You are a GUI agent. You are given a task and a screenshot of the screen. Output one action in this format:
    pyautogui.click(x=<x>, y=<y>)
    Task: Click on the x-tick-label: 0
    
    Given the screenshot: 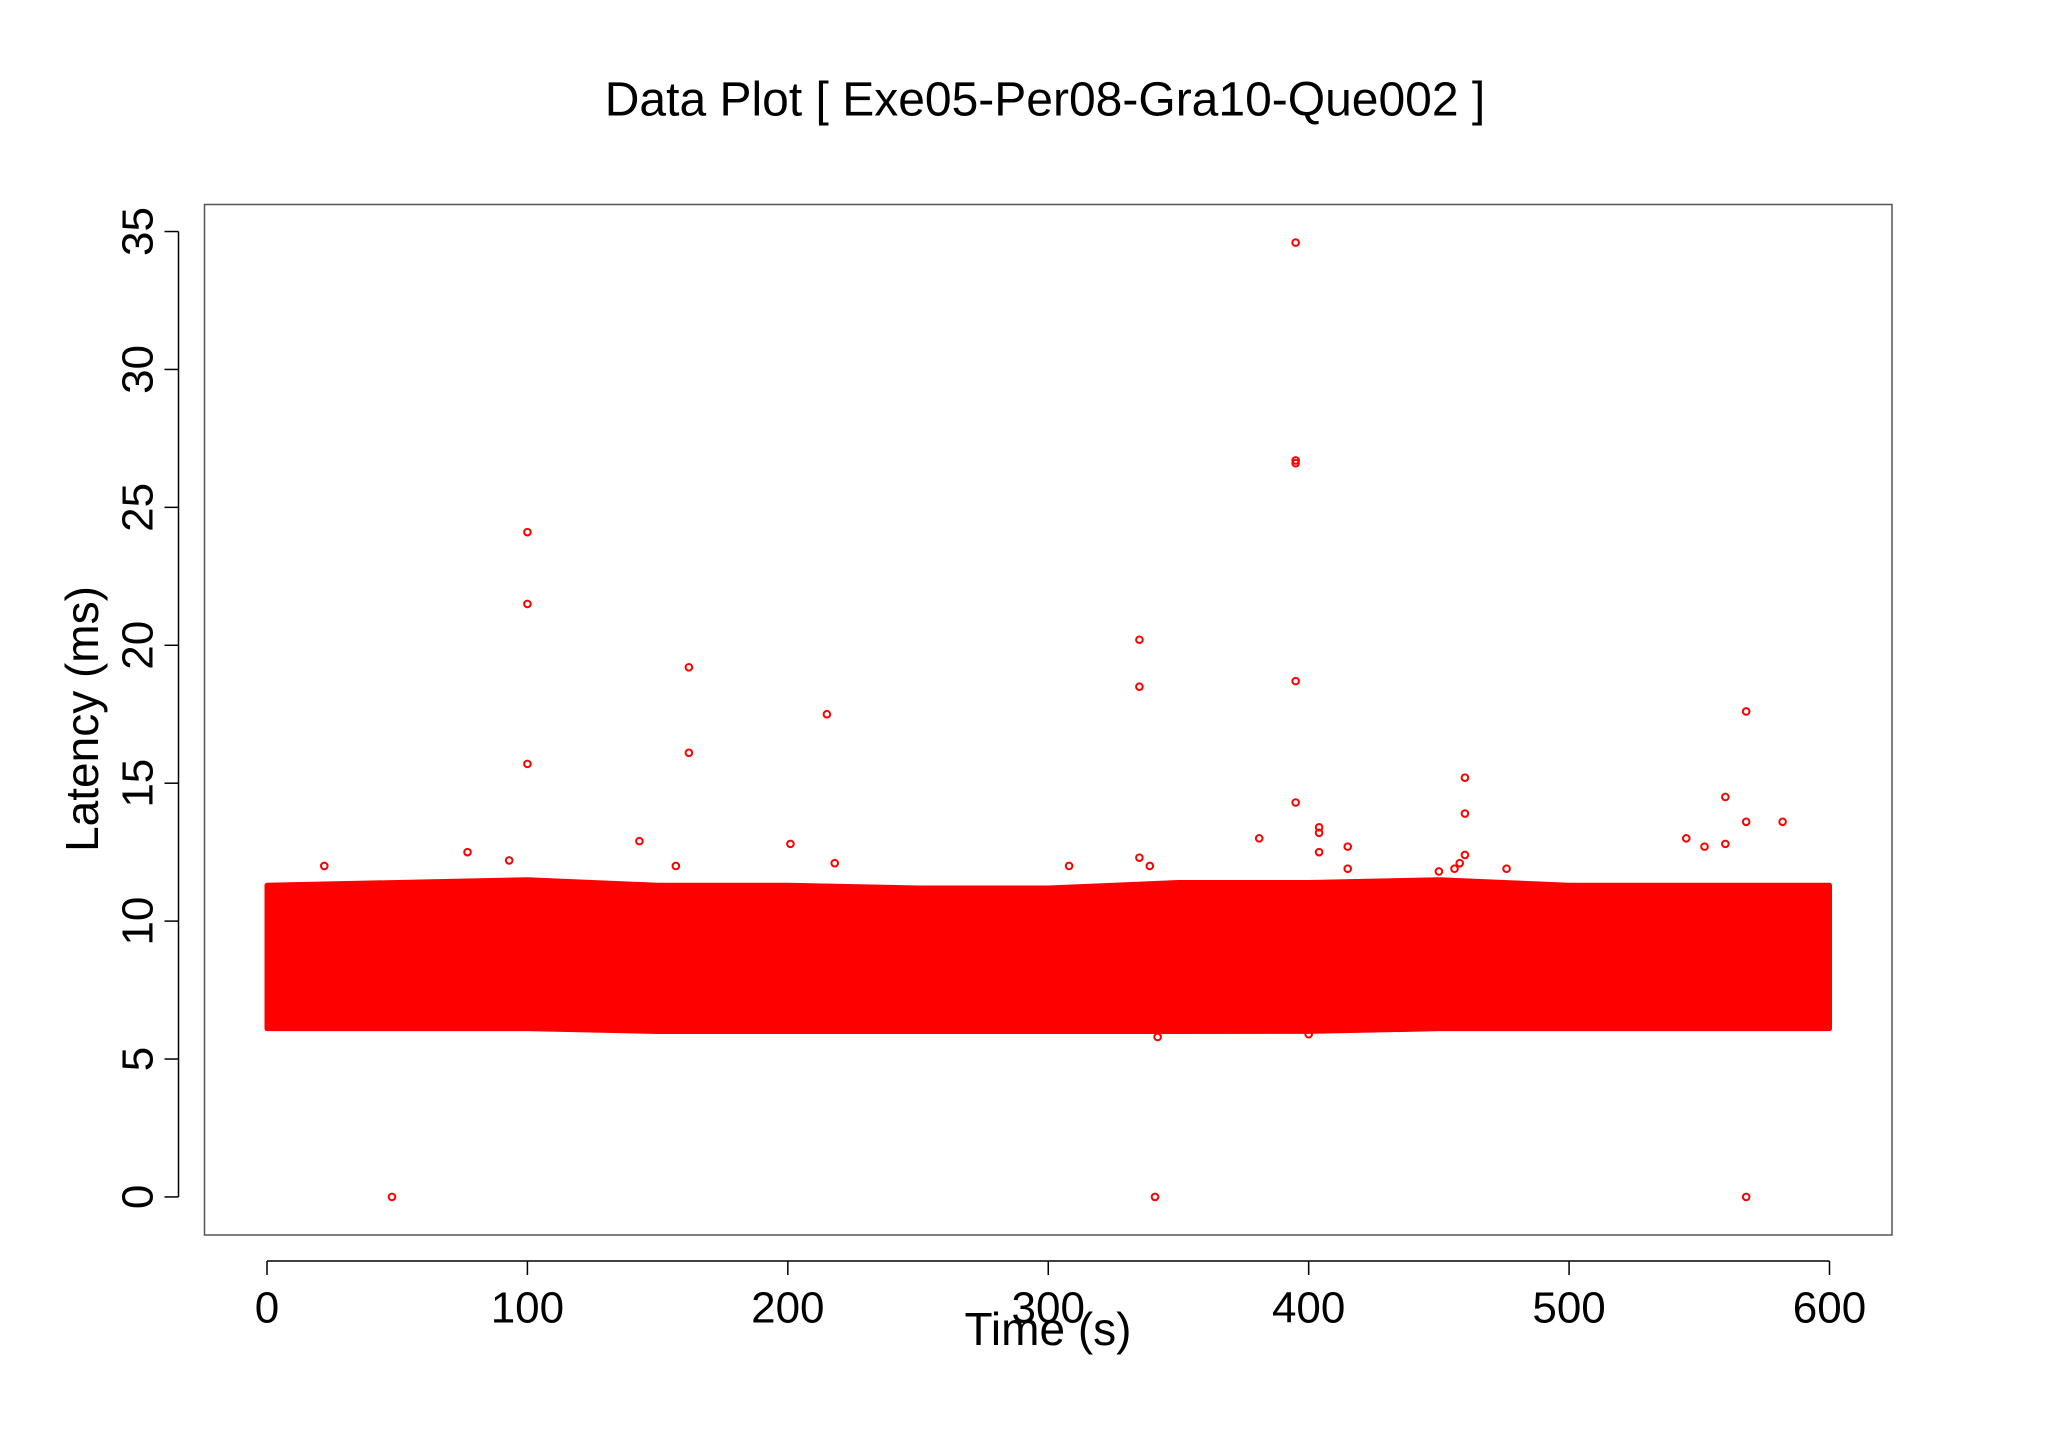 What is the action you would take?
    pyautogui.click(x=267, y=1308)
    